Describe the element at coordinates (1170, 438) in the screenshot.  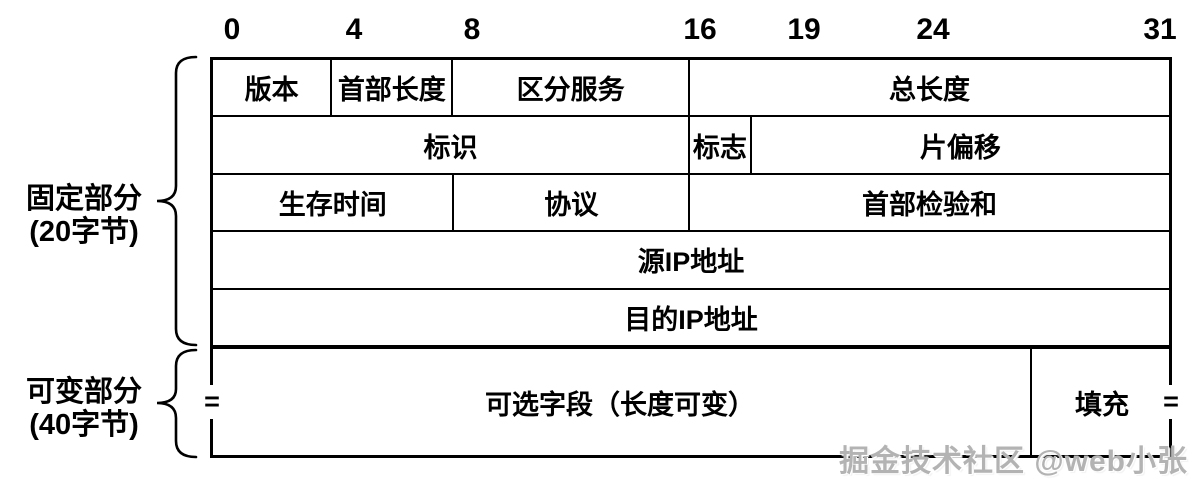
I see `options-right-border-bottom-stub` at that location.